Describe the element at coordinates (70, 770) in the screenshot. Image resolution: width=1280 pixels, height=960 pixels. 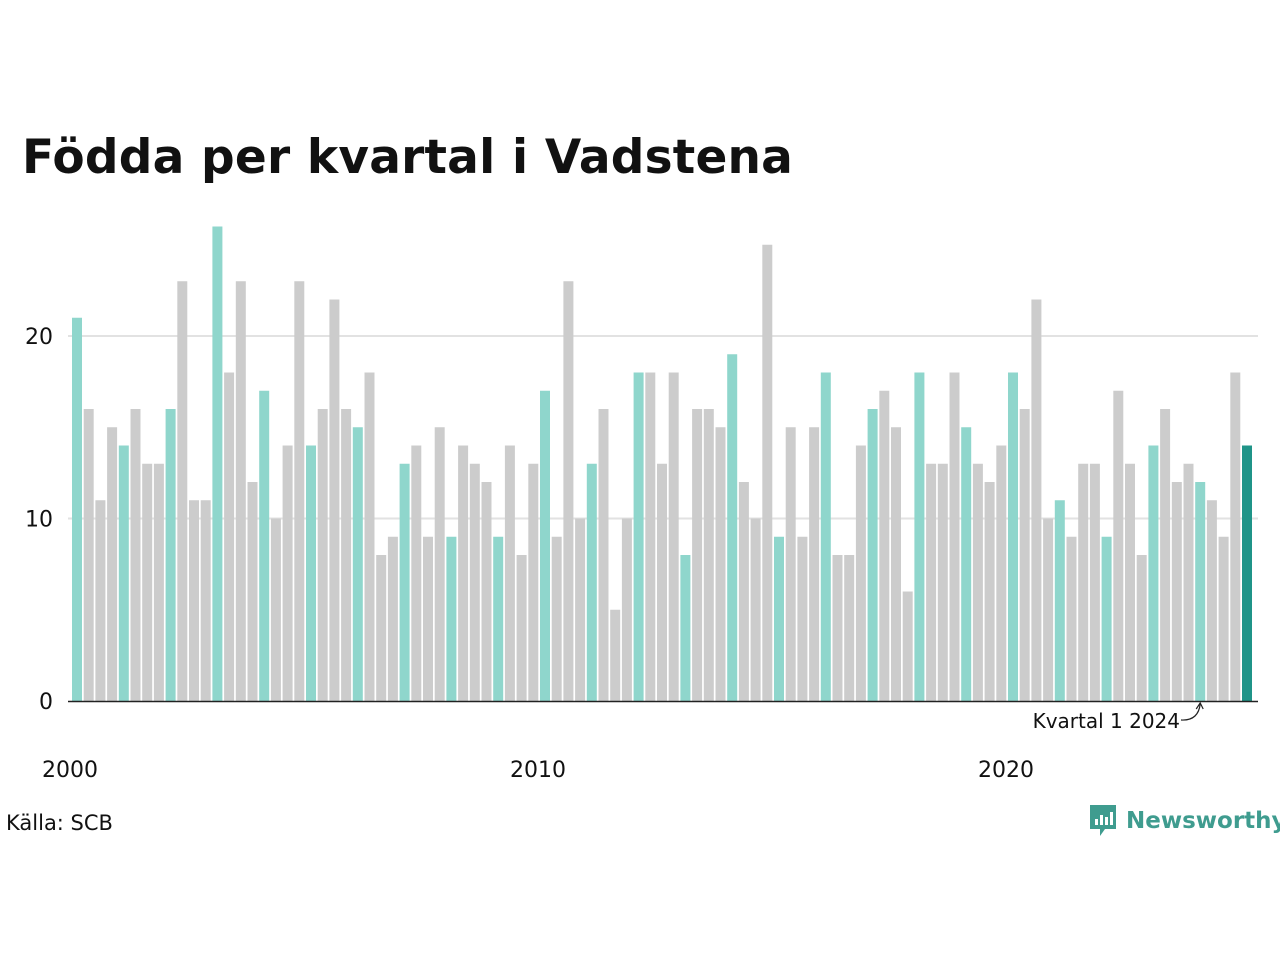
I see `x-tick-label: 2000` at that location.